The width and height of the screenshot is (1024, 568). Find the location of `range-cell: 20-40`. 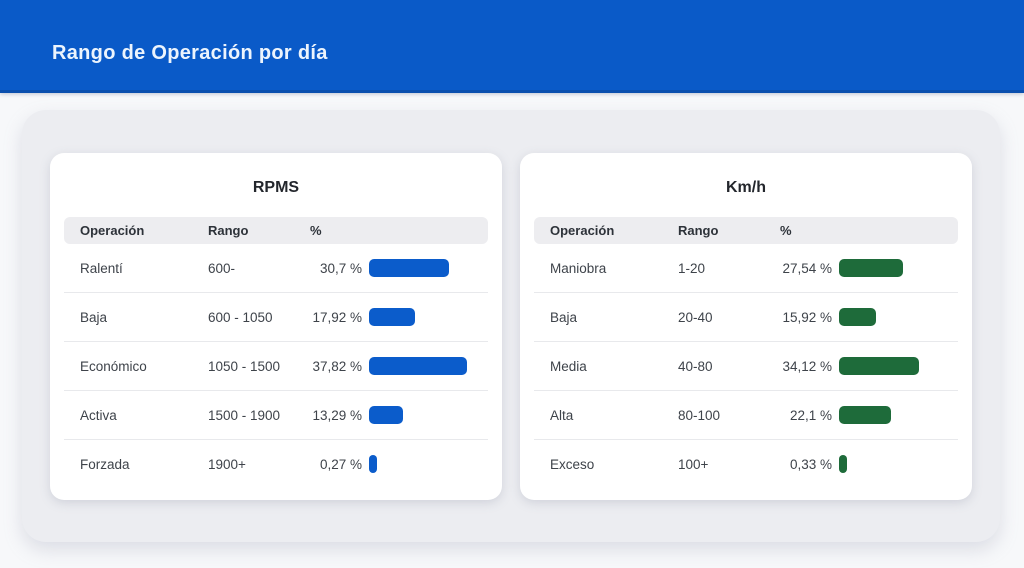

range-cell: 20-40 is located at coordinates (695, 317).